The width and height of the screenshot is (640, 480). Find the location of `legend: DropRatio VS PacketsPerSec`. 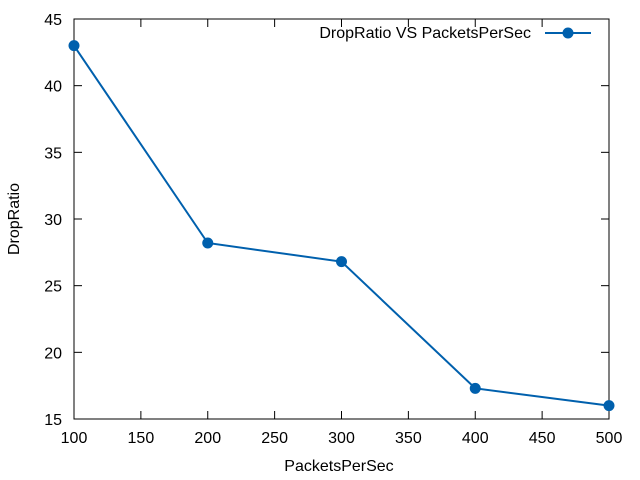

legend: DropRatio VS PacketsPerSec is located at coordinates (455, 33).